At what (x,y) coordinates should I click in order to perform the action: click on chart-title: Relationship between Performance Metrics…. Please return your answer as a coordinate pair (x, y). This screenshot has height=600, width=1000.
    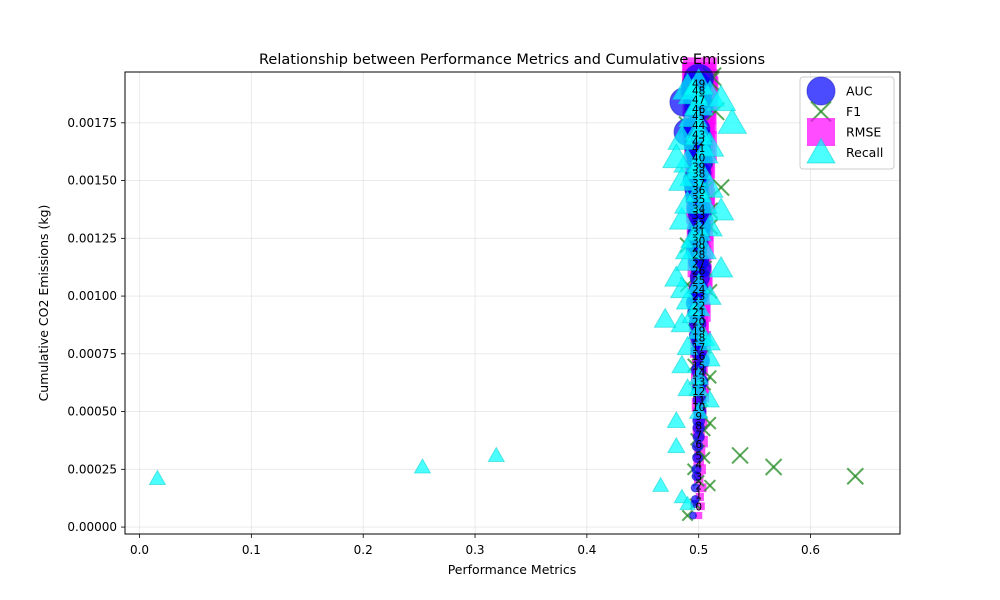
    Looking at the image, I should click on (512, 60).